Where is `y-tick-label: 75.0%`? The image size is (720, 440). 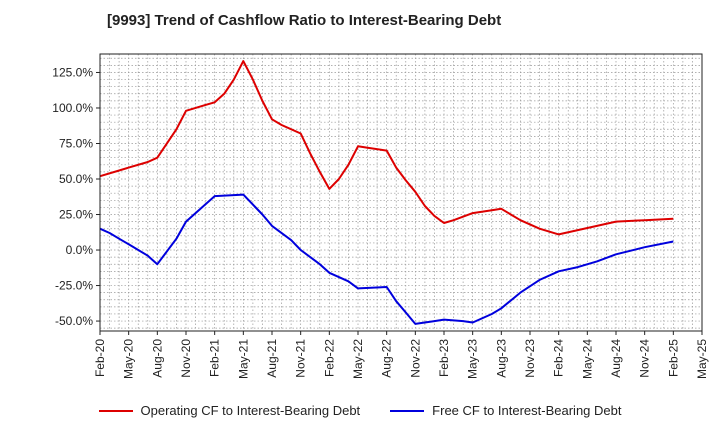 y-tick-label: 75.0% is located at coordinates (76, 143).